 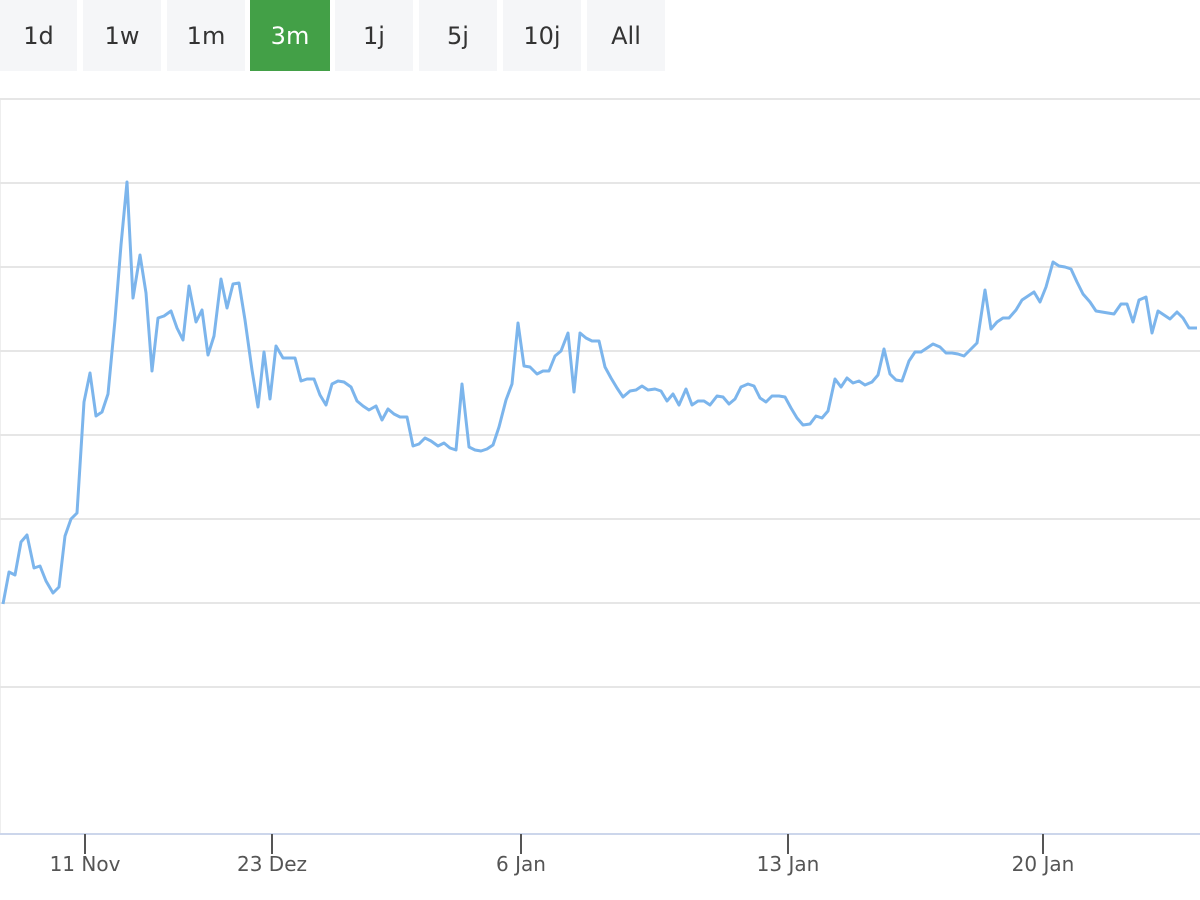 What do you see at coordinates (788, 864) in the screenshot?
I see `x-tick-label: 13 Jan` at bounding box center [788, 864].